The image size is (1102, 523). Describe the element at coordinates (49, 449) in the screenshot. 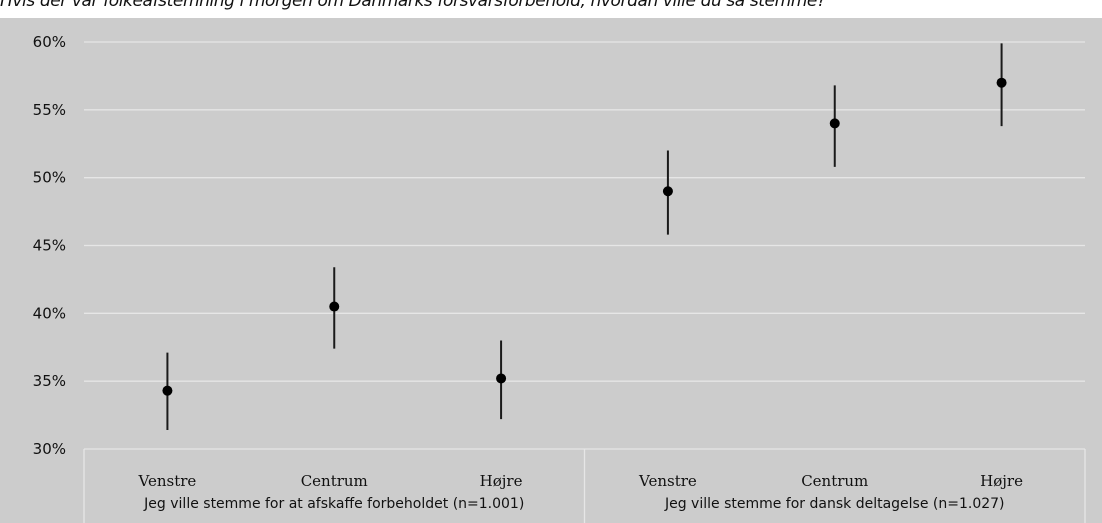

I see `y-tick-label-0: 30%` at that location.